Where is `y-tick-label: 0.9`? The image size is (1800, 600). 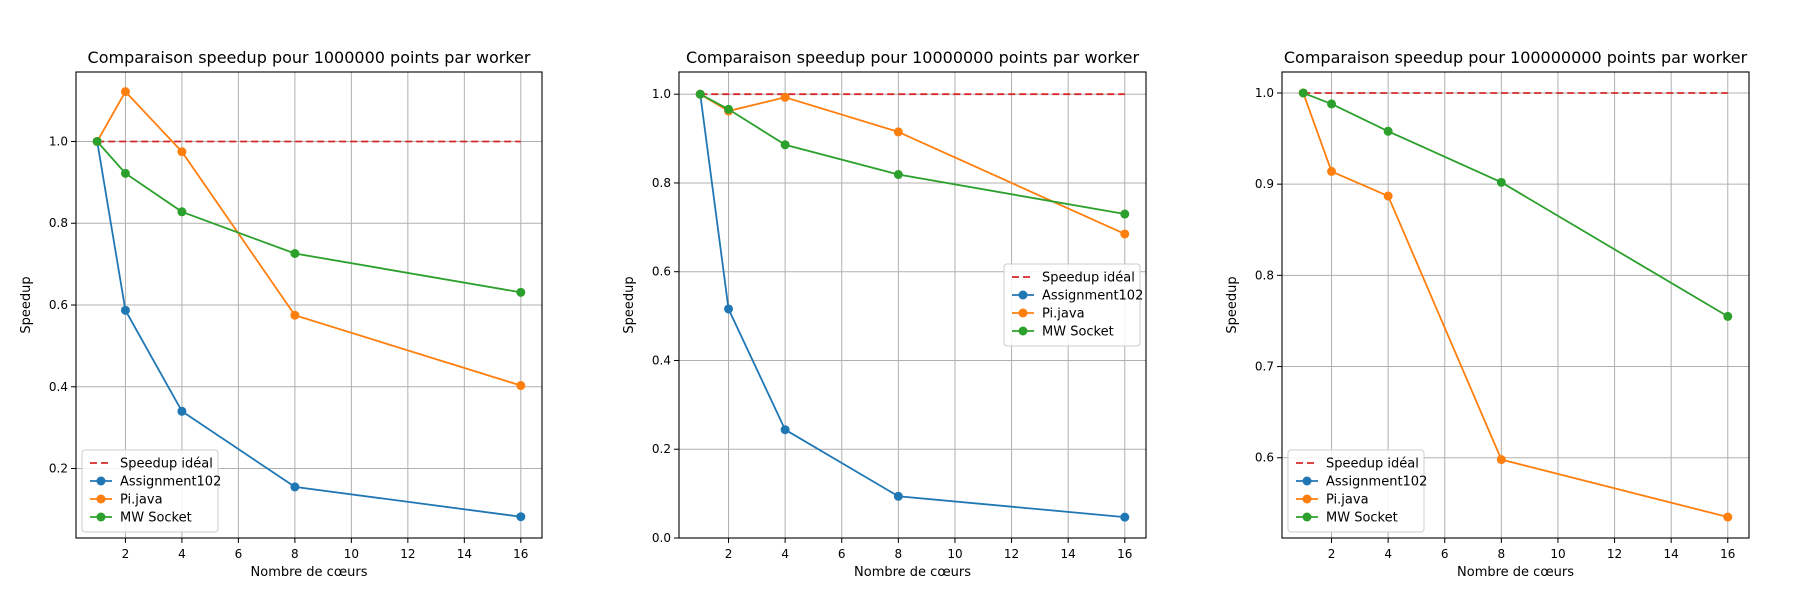
y-tick-label: 0.9 is located at coordinates (1264, 184).